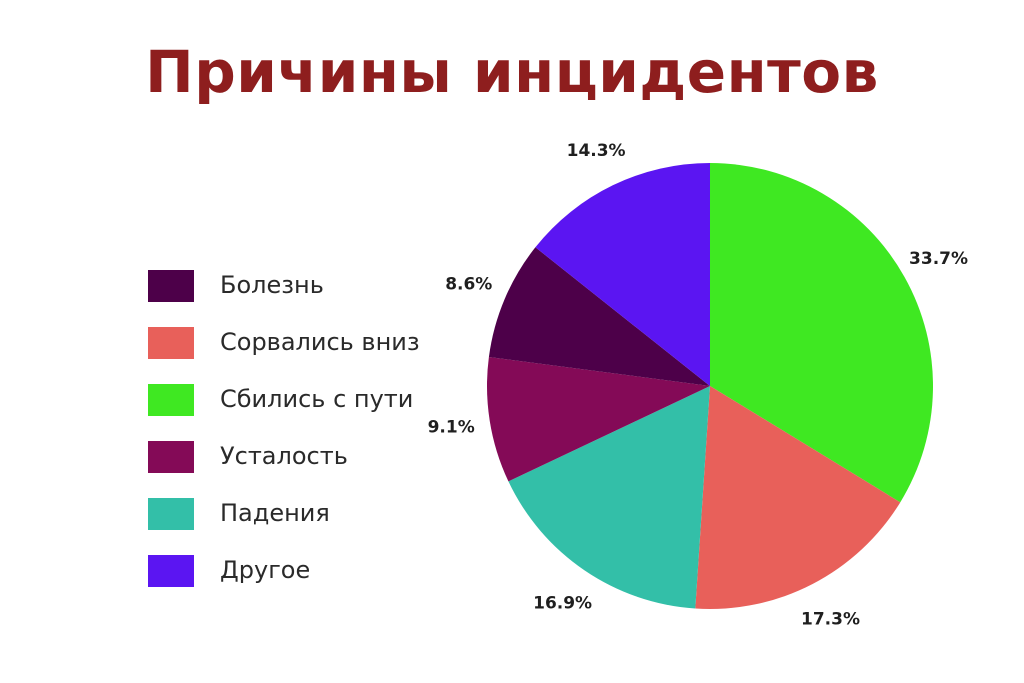 This screenshot has height=683, width=1024. Describe the element at coordinates (171, 343) in the screenshot. I see `legend-swatch-fell-down` at that location.